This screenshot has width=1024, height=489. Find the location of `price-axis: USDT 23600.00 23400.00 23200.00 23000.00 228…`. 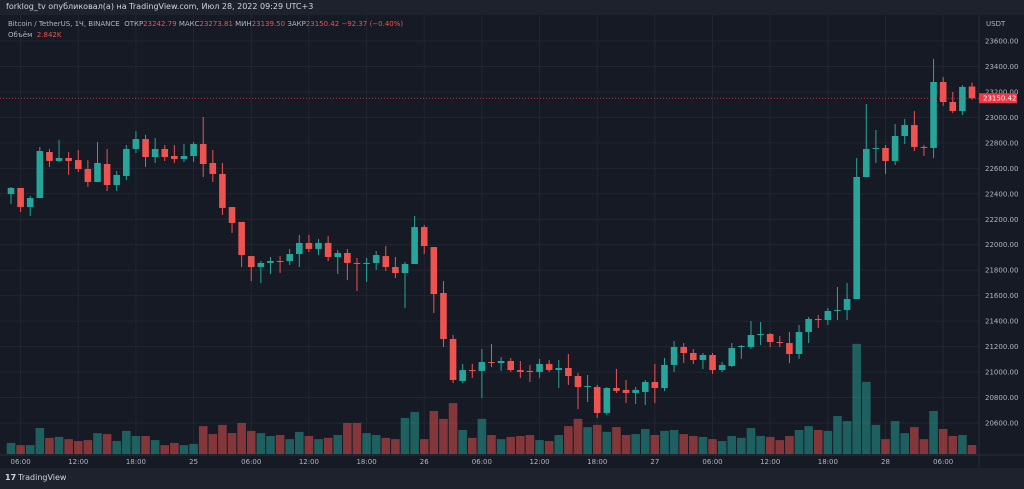

price-axis: USDT 23600.00 23400.00 23200.00 23000.00 228… is located at coordinates (1001, 224).